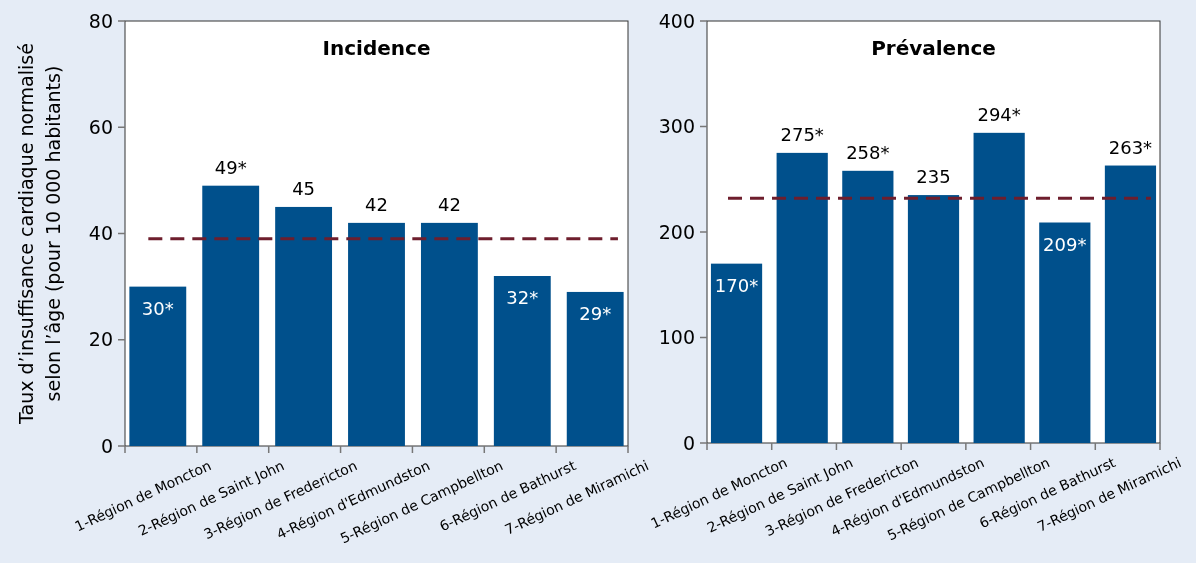  Describe the element at coordinates (100, 20) in the screenshot. I see `y-tick-label: 80` at that location.